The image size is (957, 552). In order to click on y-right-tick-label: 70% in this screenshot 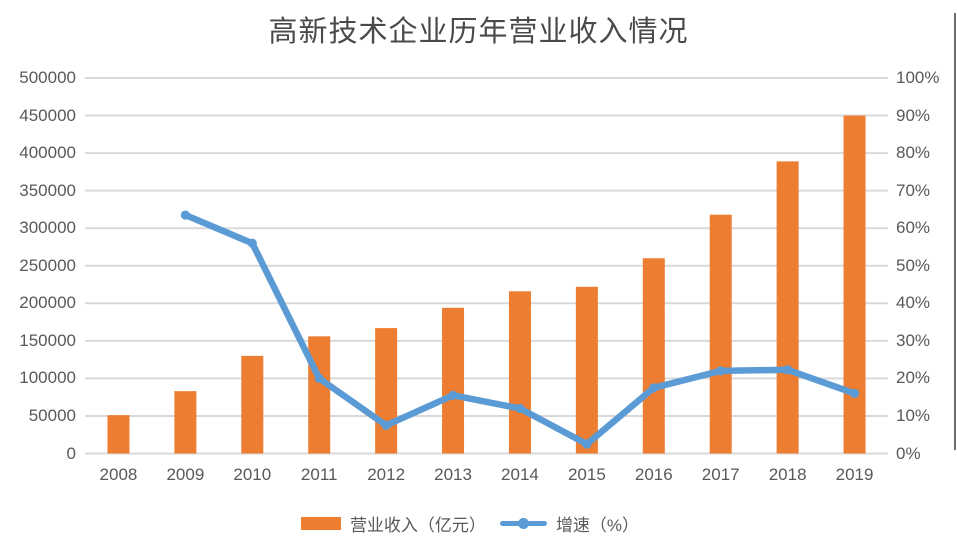, I will do `click(913, 190)`.